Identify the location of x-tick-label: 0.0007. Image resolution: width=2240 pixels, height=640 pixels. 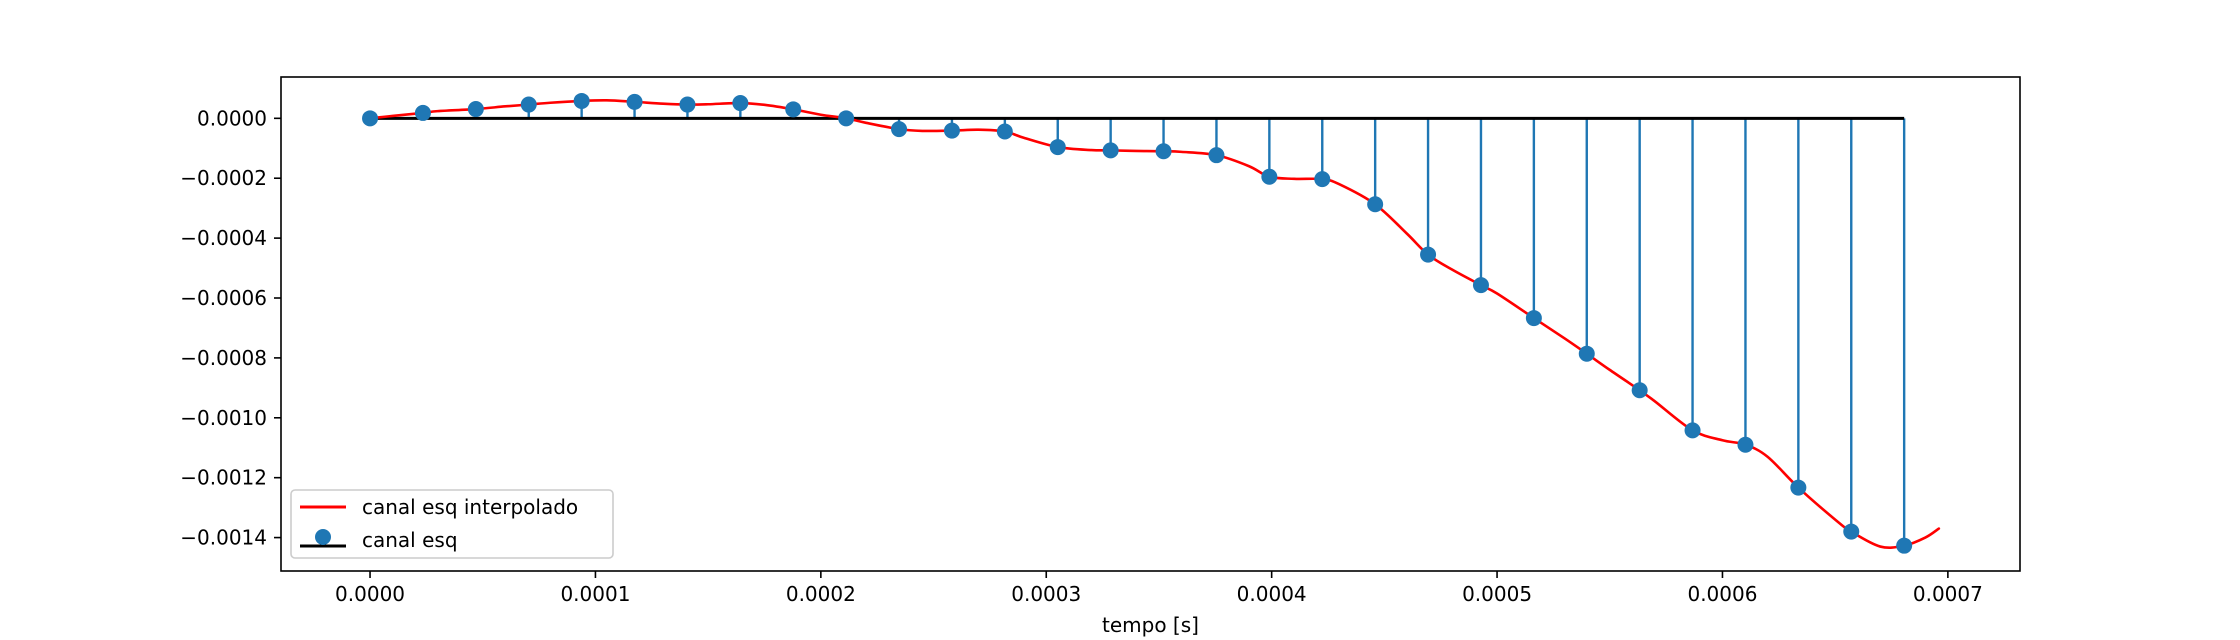
(1948, 594).